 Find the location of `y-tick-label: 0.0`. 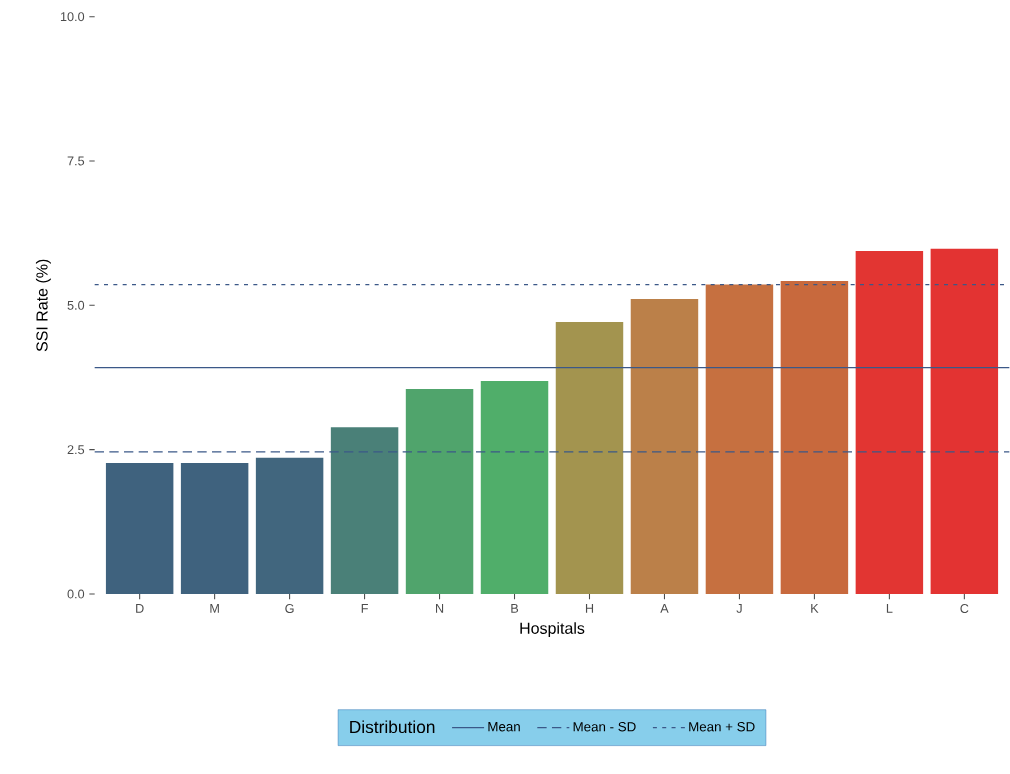

y-tick-label: 0.0 is located at coordinates (76, 594).